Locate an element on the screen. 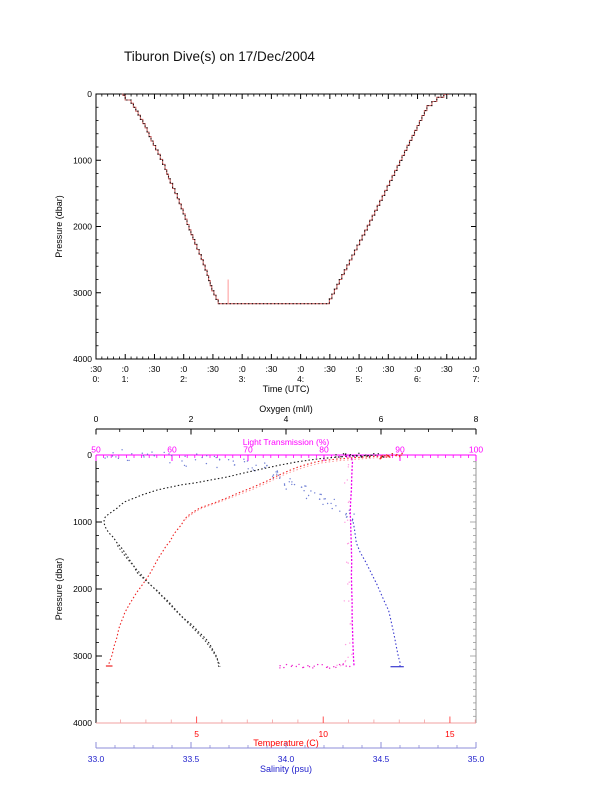 The width and height of the screenshot is (612, 785). series-light-bottom-scatter is located at coordinates (315, 666).